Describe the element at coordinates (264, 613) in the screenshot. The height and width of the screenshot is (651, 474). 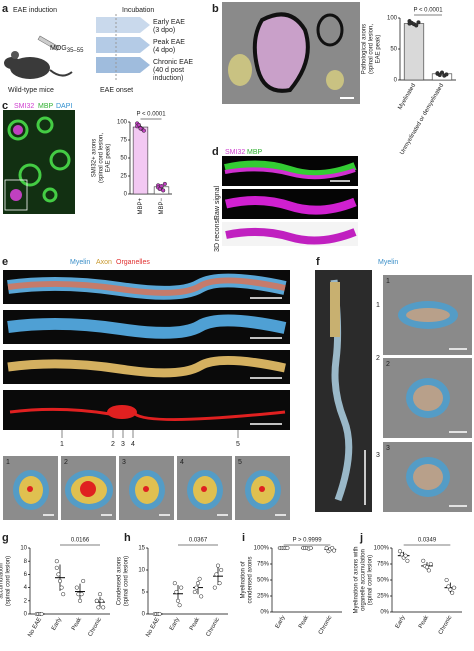
I see `y-tick-label: 0%` at that location.